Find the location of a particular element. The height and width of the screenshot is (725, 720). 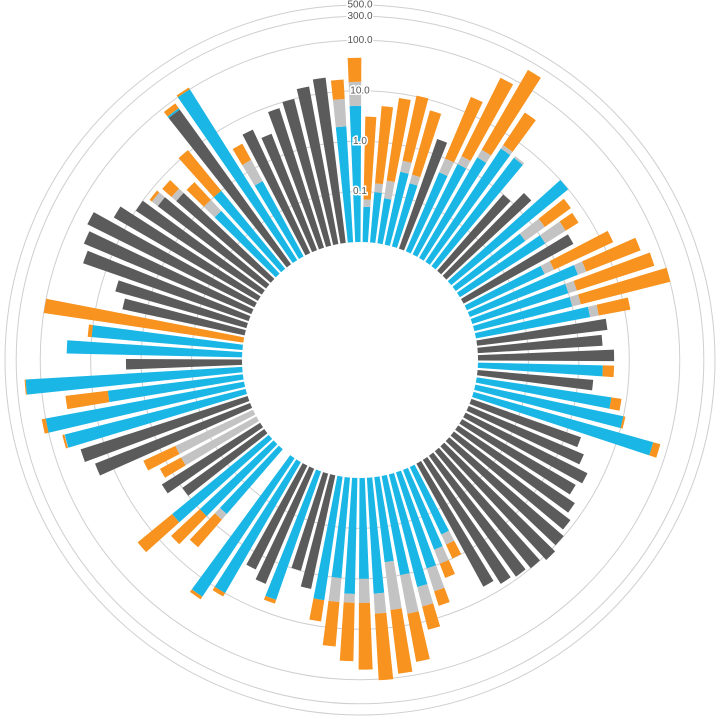

y-tick-label: 10.0 is located at coordinates (360, 90).